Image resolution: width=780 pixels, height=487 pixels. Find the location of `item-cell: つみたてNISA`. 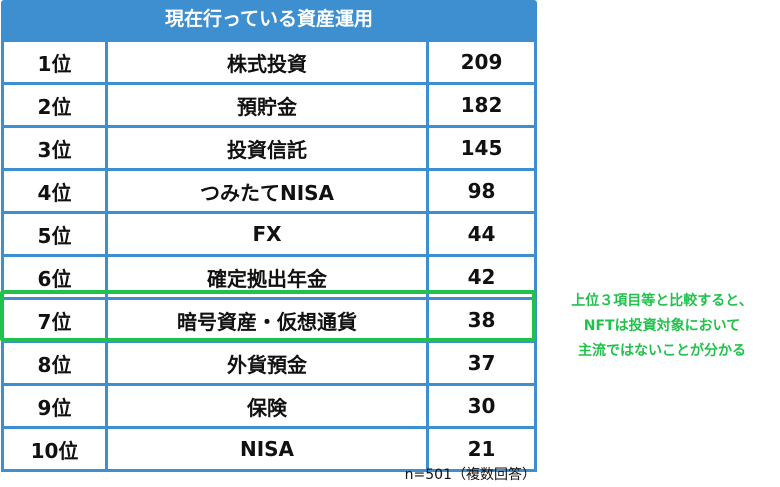

item-cell: つみたてNISA is located at coordinates (268, 191).